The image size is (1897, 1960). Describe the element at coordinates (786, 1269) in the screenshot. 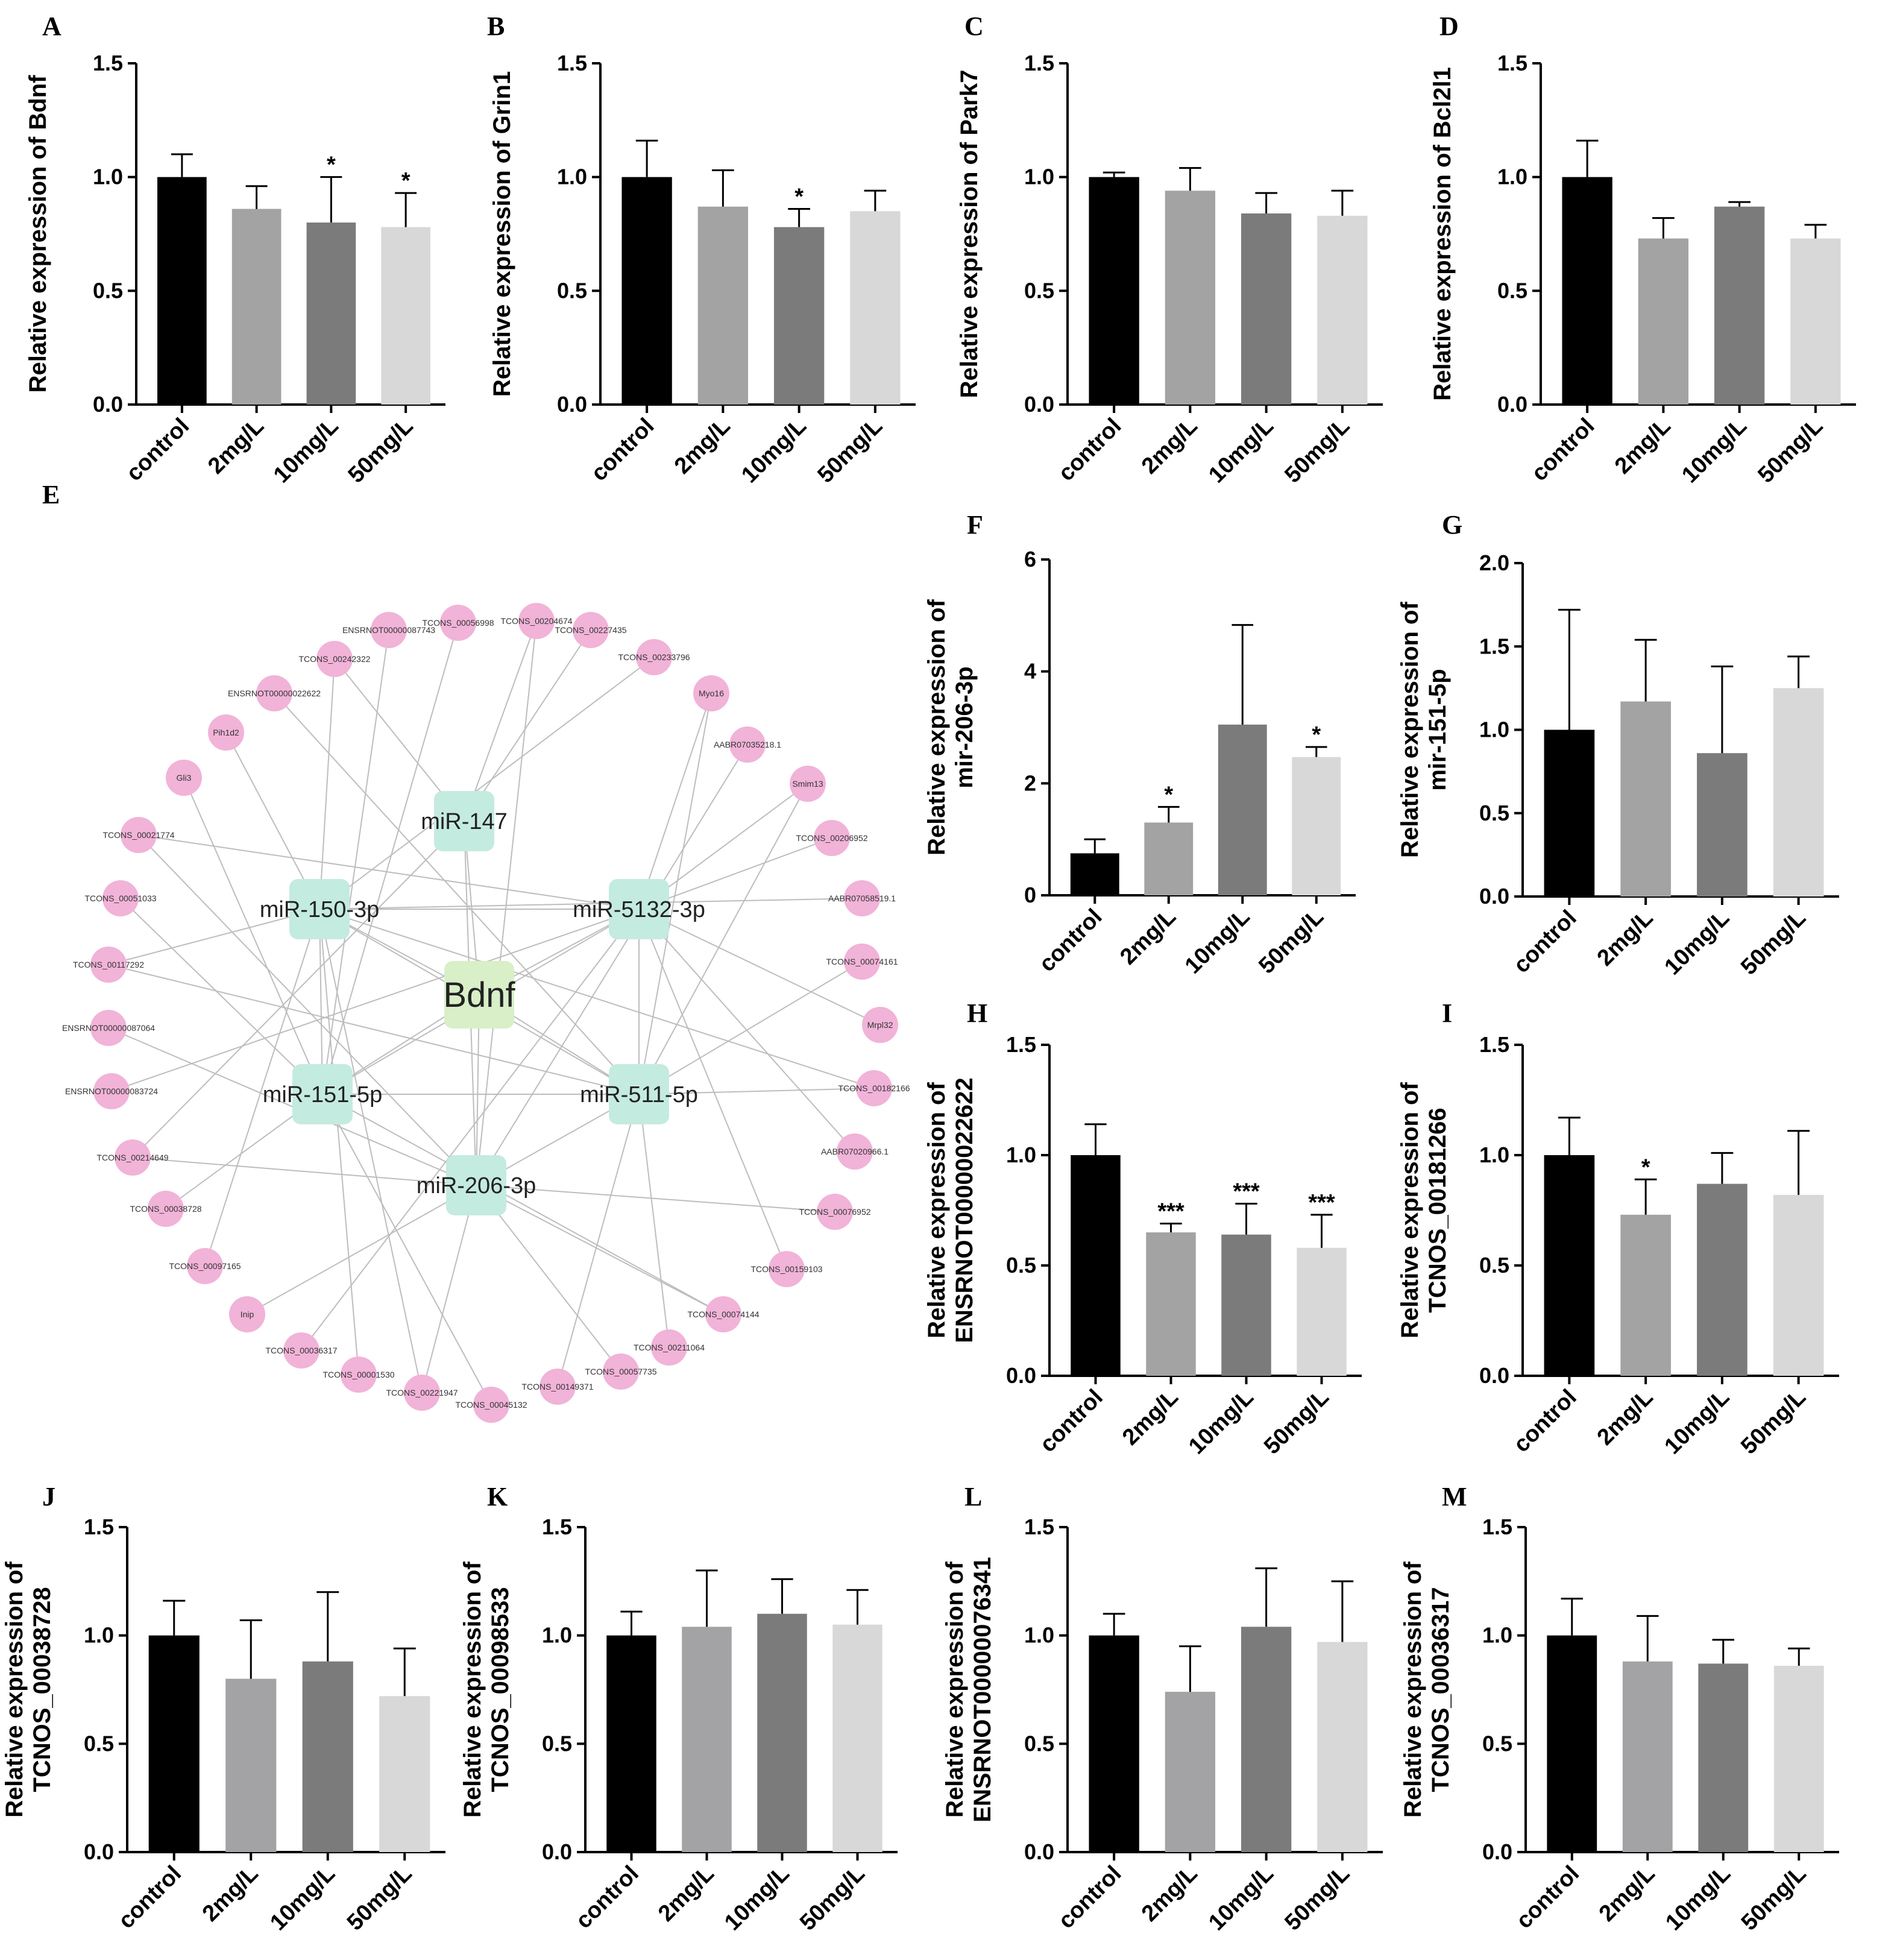

I see `target-node-label: TCONS_00159103` at that location.